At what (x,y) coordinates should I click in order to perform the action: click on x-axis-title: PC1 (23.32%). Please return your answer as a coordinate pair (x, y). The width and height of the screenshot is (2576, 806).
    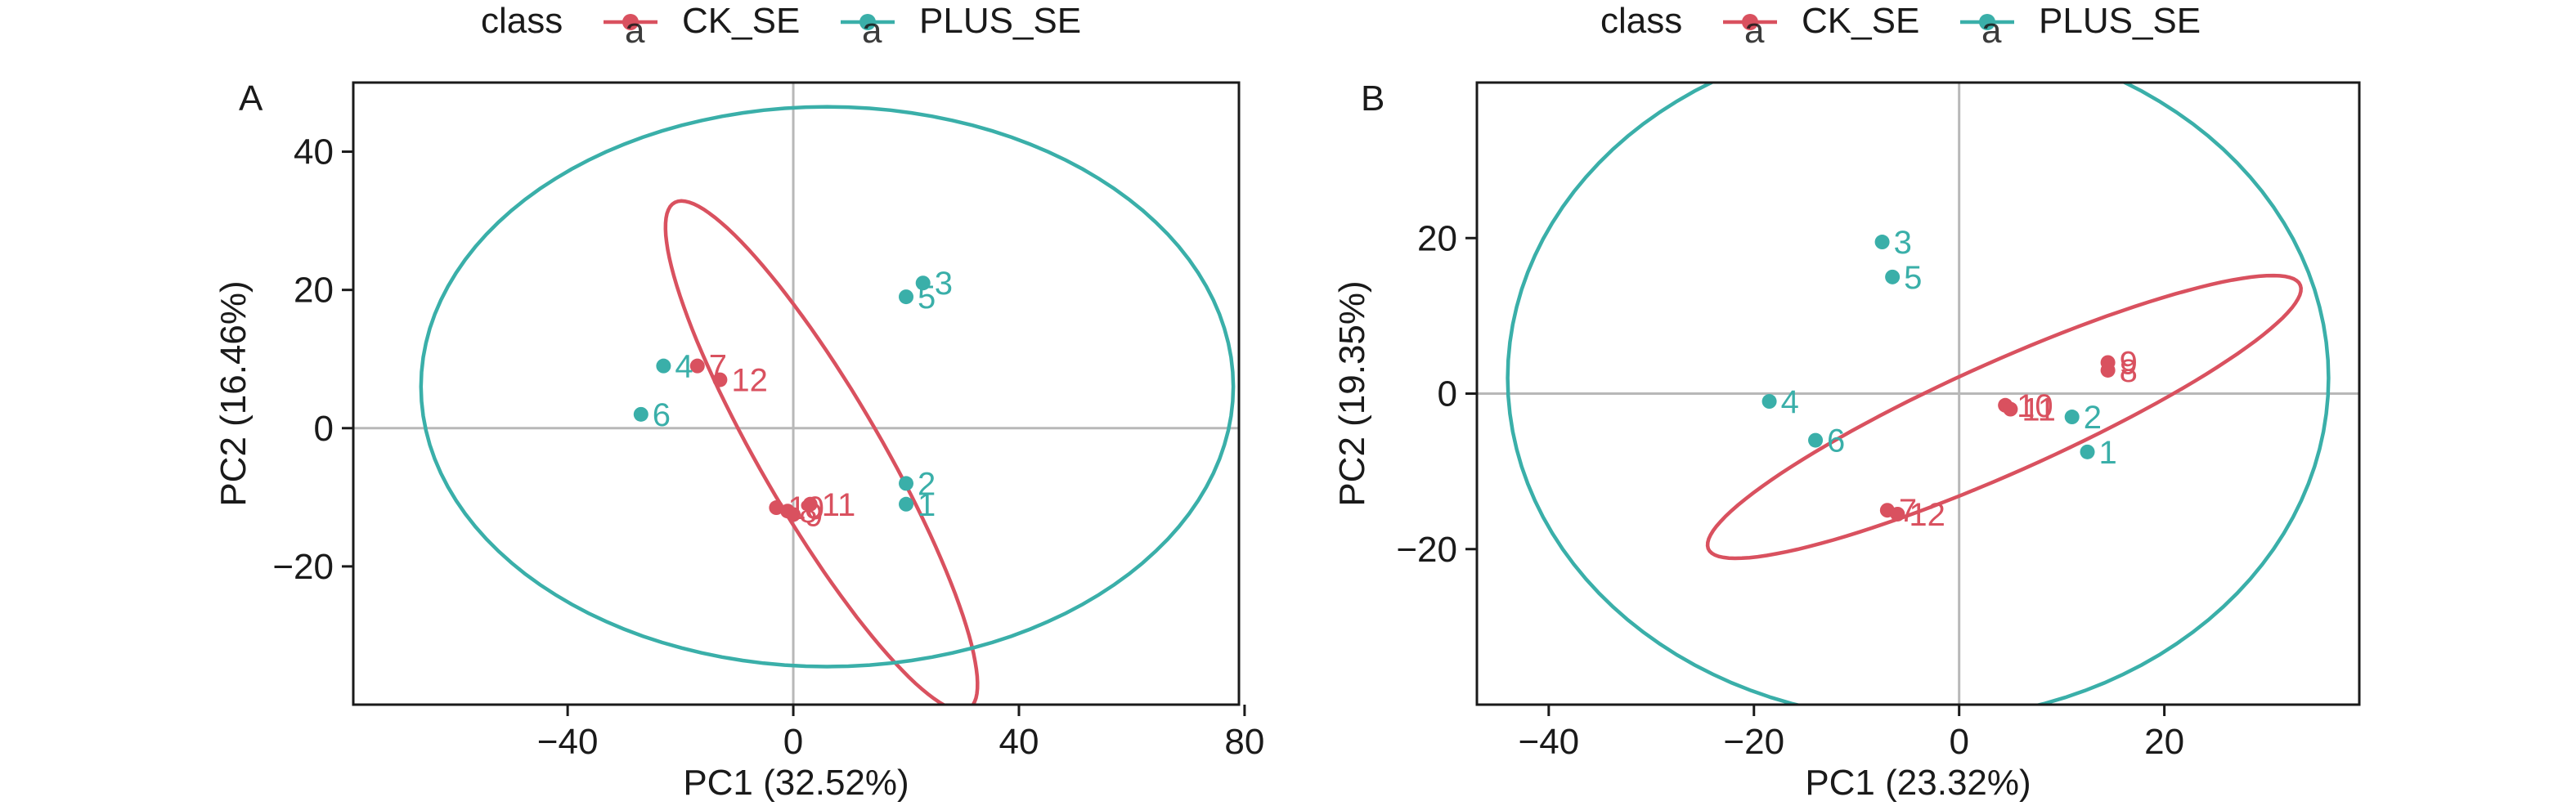
    Looking at the image, I should click on (1918, 783).